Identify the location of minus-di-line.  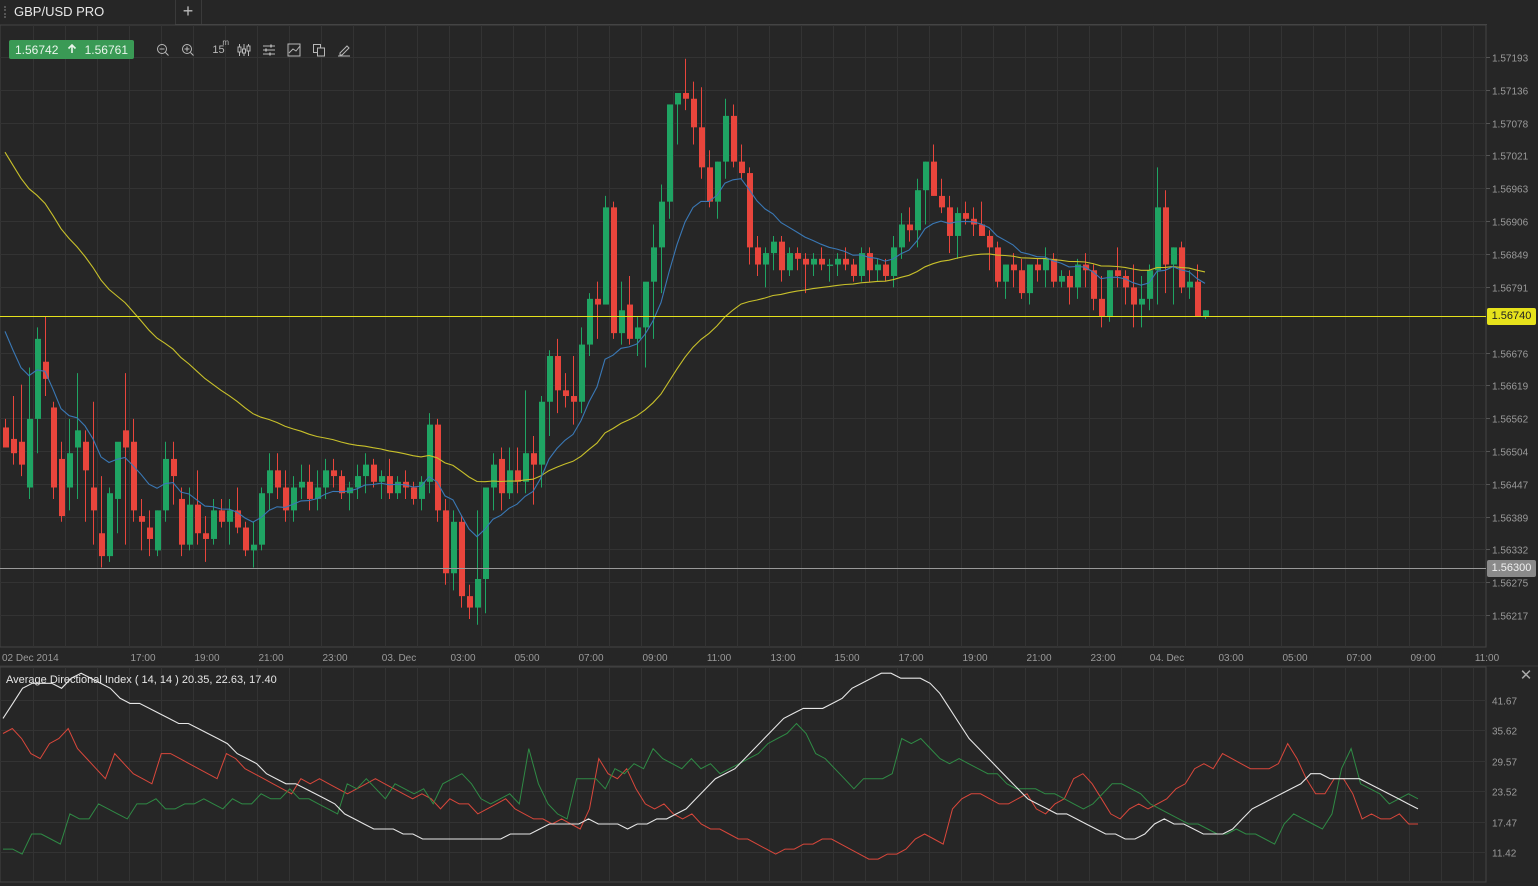
(710, 793).